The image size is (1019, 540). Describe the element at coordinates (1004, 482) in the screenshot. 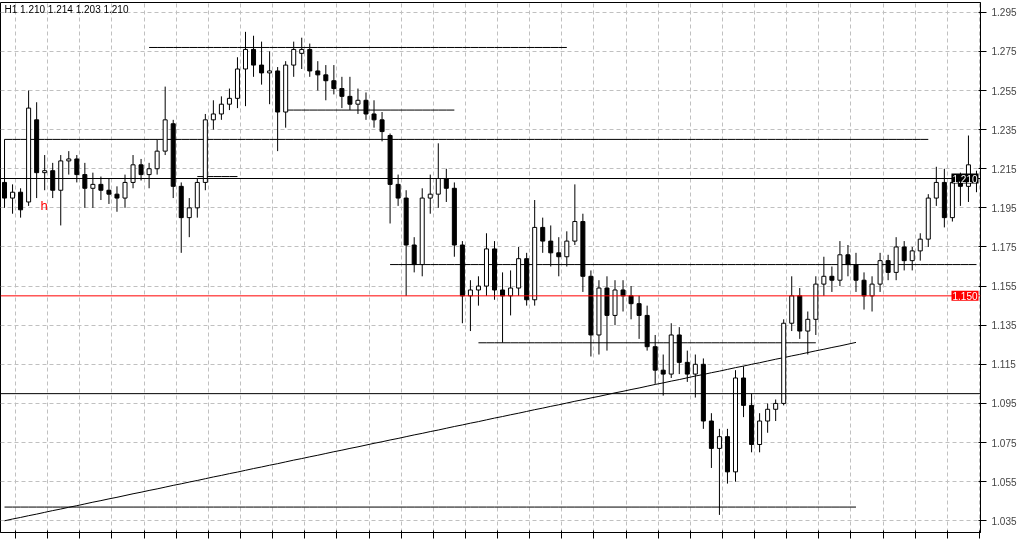

I see `y-tick-label: 1.055` at that location.